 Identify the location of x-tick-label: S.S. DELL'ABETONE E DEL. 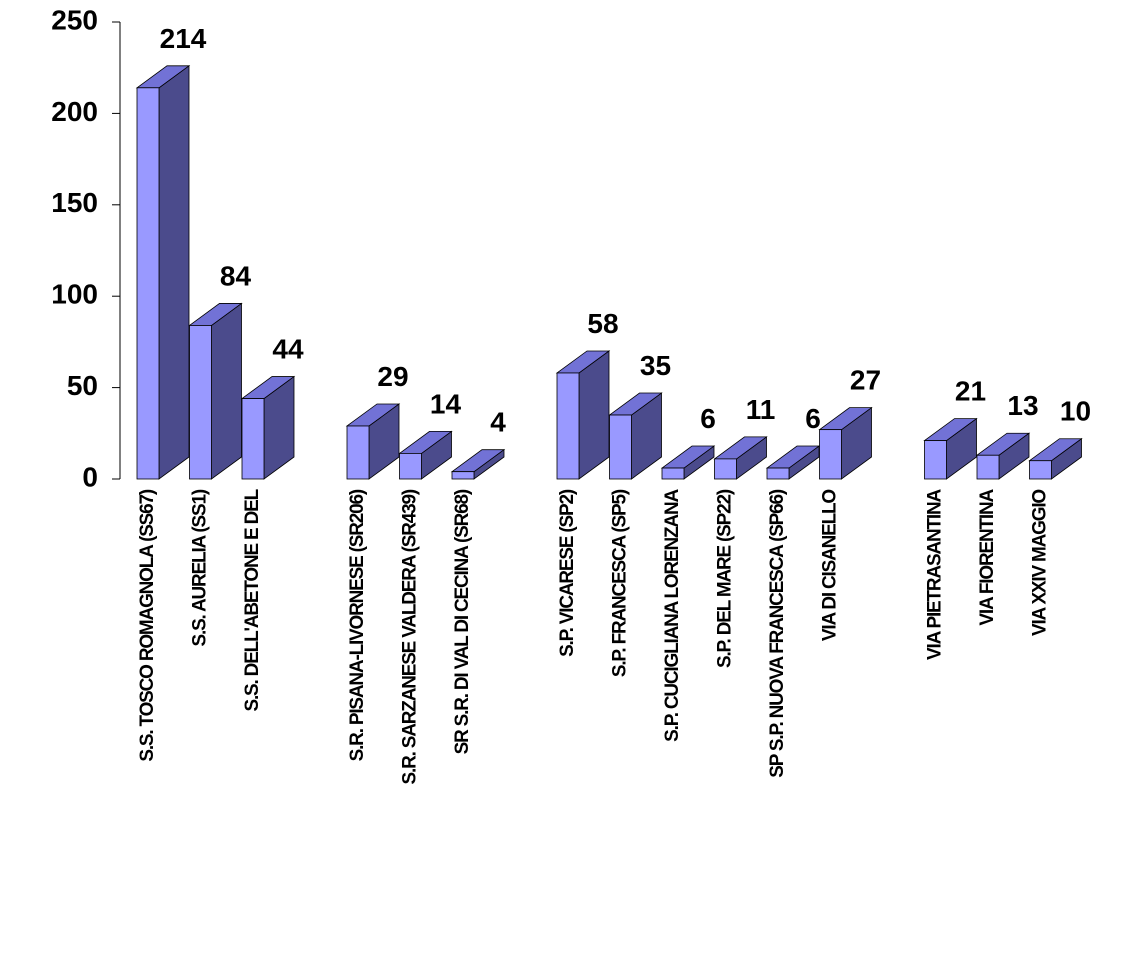
(252, 599).